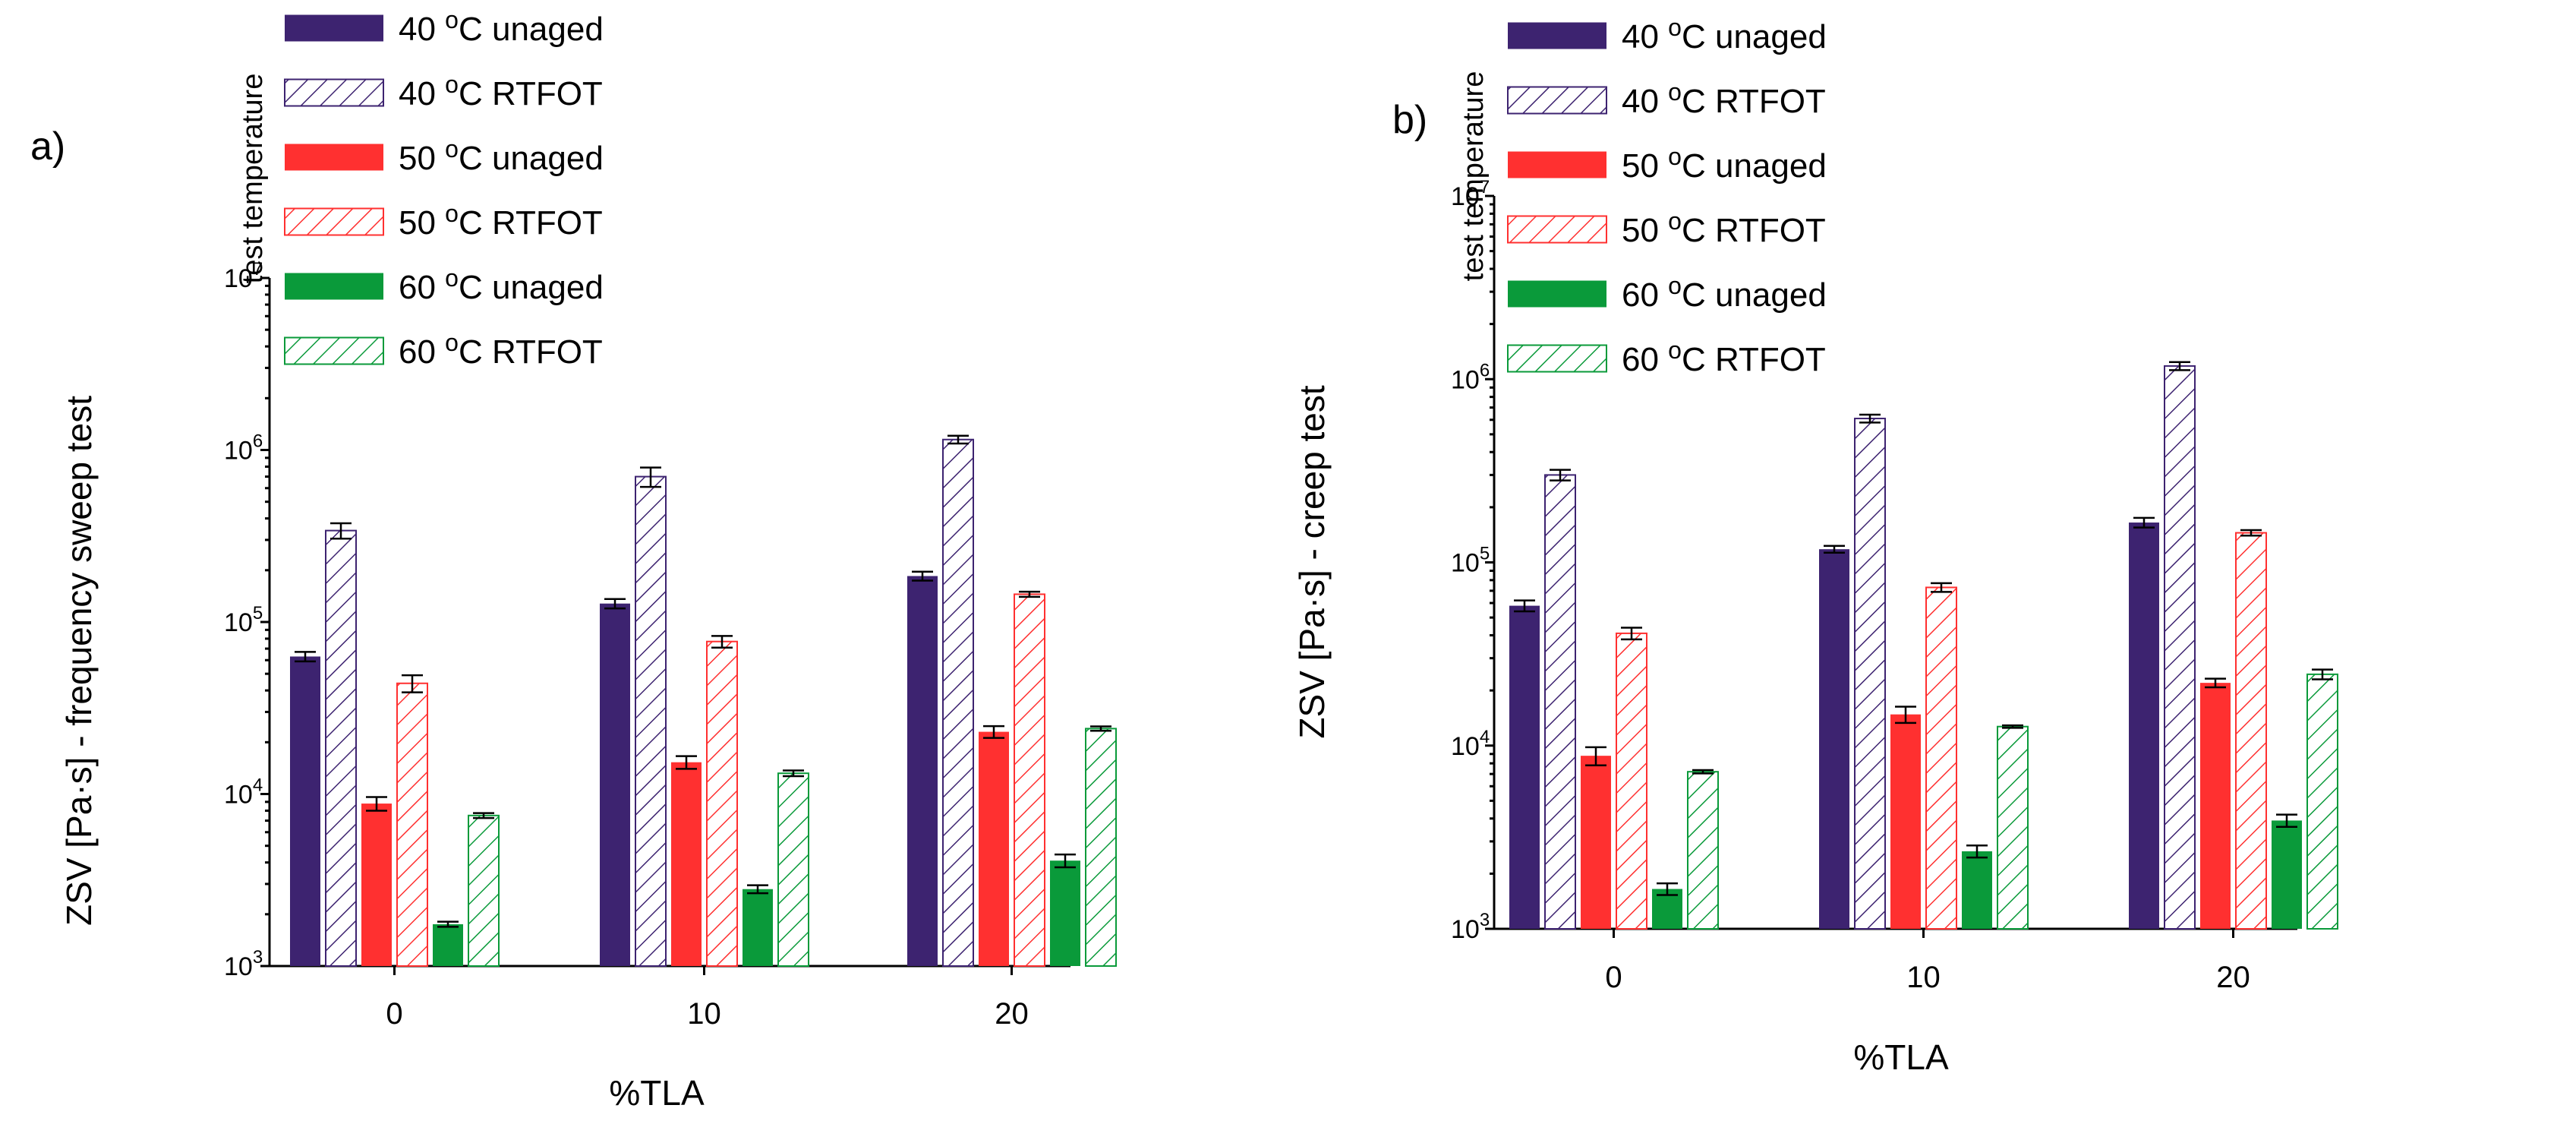 Image resolution: width=2576 pixels, height=1124 pixels. Describe the element at coordinates (79, 661) in the screenshot. I see `y-axis-label: ZSV [Pa·s] - frequency sweep test` at that location.